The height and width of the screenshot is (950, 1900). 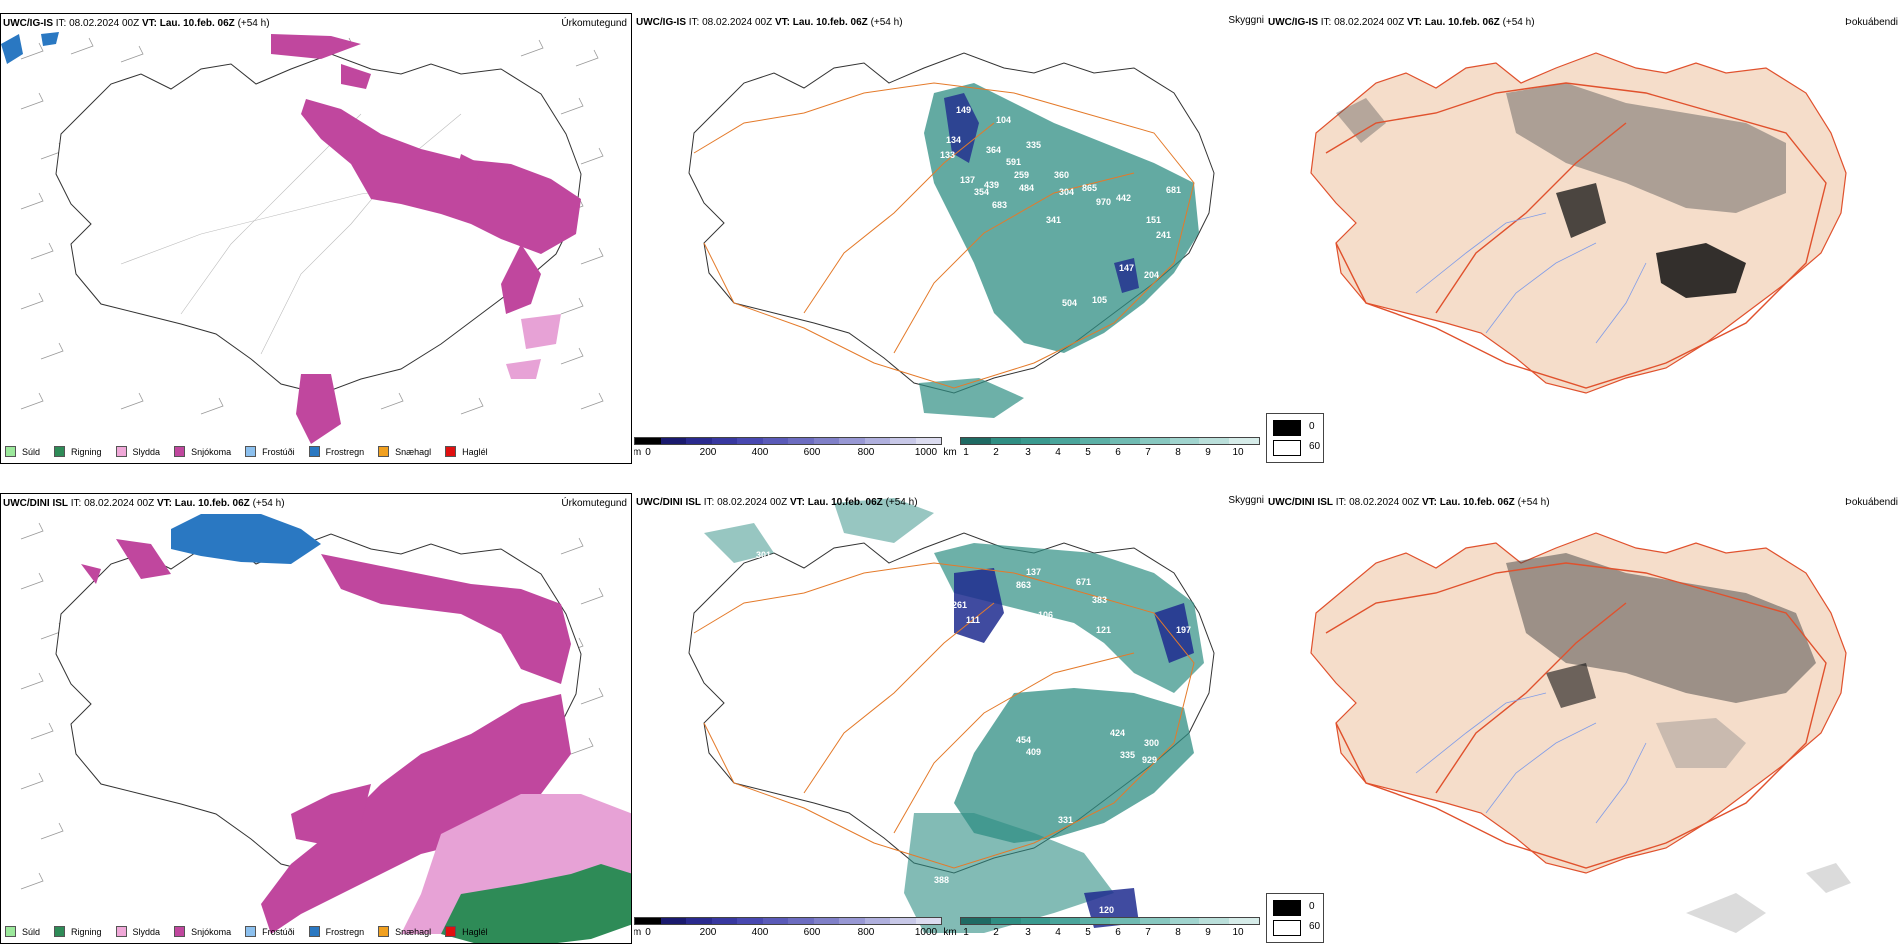 I want to click on vis-value: 106, so click(x=1045, y=615).